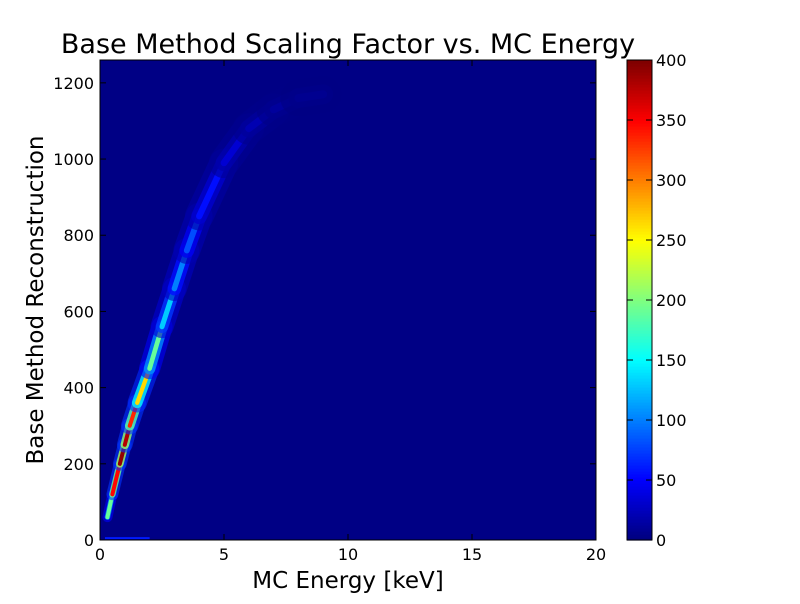  What do you see at coordinates (348, 44) in the screenshot?
I see `chart-title: Base Method Scaling Factor vs. MC Energy` at bounding box center [348, 44].